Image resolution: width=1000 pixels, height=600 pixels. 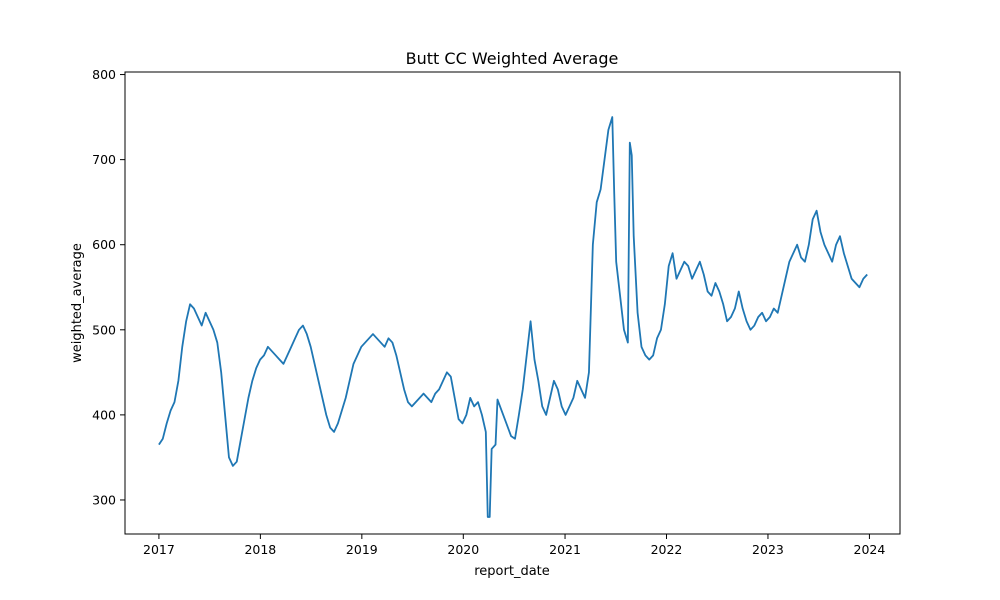 I want to click on y-axis-label: weighted_average, so click(x=77, y=303).